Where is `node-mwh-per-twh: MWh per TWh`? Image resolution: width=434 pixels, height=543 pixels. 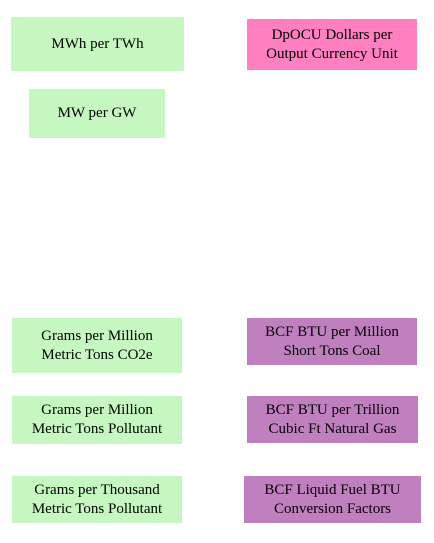 node-mwh-per-twh: MWh per TWh is located at coordinates (97, 44).